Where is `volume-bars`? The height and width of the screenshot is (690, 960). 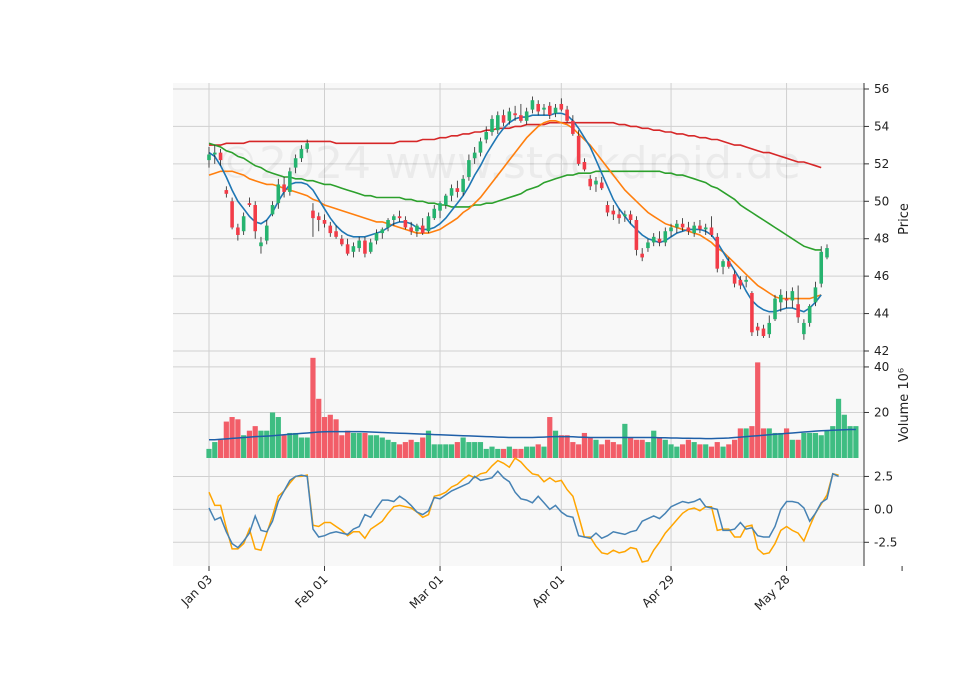
volume-bars is located at coordinates (532, 407).